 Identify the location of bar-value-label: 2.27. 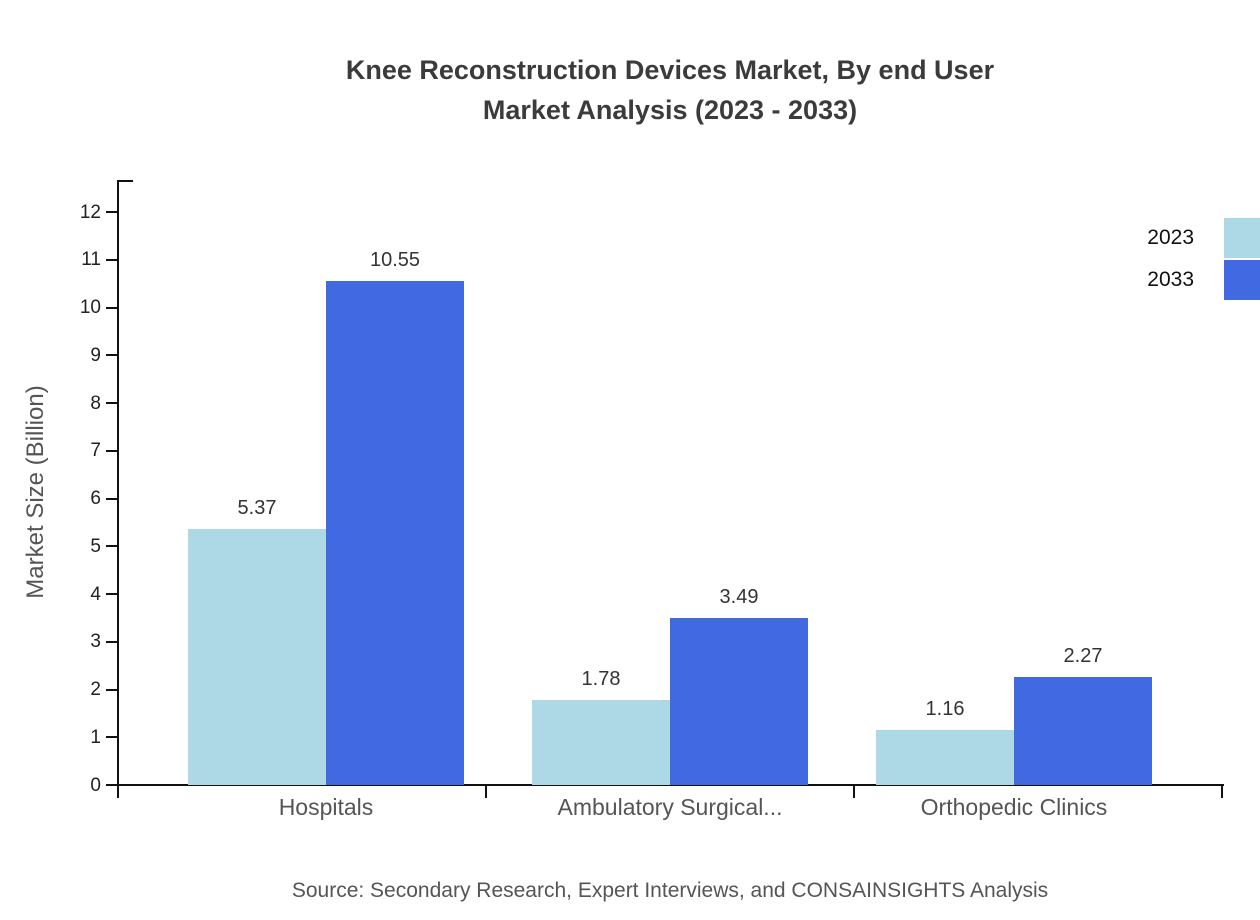
(1083, 655).